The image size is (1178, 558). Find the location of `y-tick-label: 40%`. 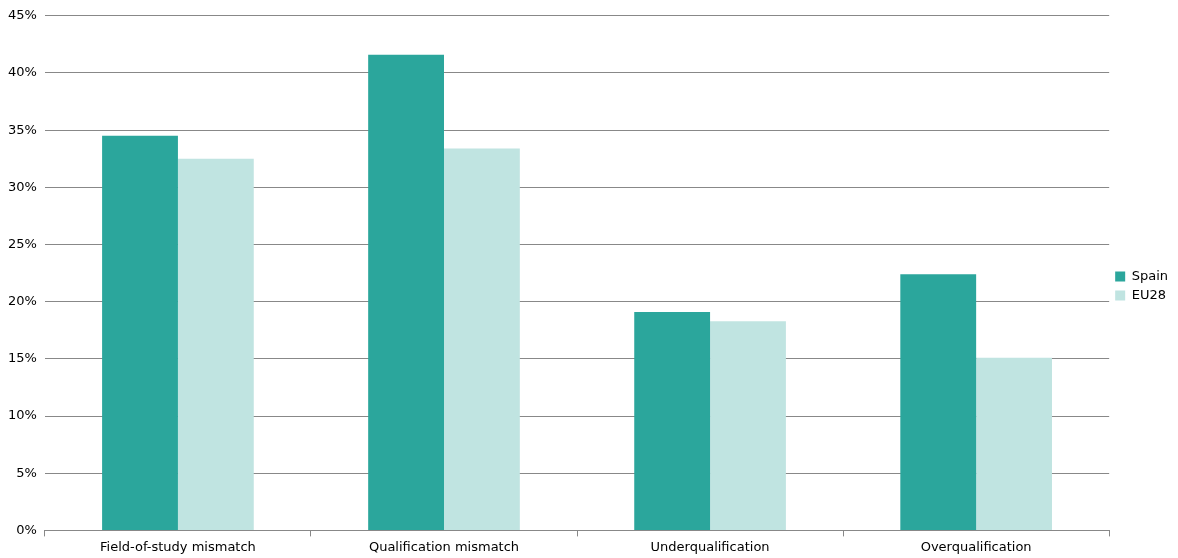

y-tick-label: 40% is located at coordinates (22, 72).